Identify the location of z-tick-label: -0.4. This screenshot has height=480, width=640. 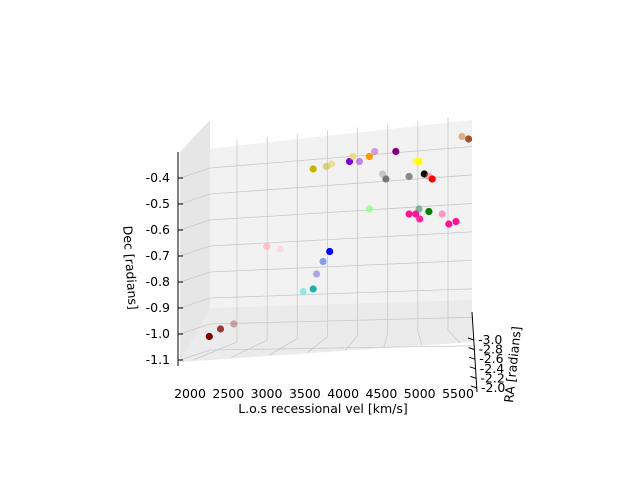
(158, 177).